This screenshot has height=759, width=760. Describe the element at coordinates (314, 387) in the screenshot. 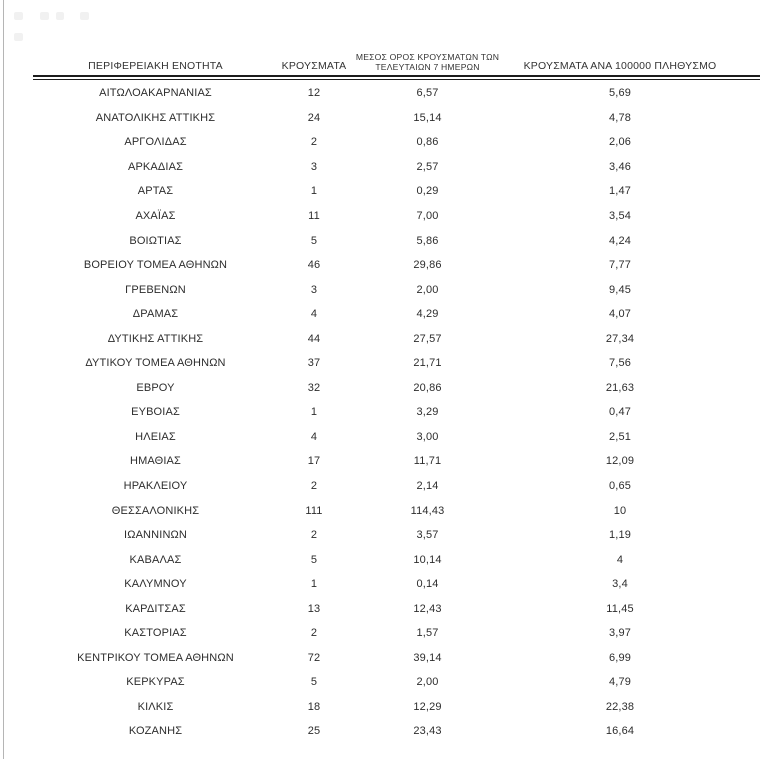

I see `cell-cases: 32` at that location.